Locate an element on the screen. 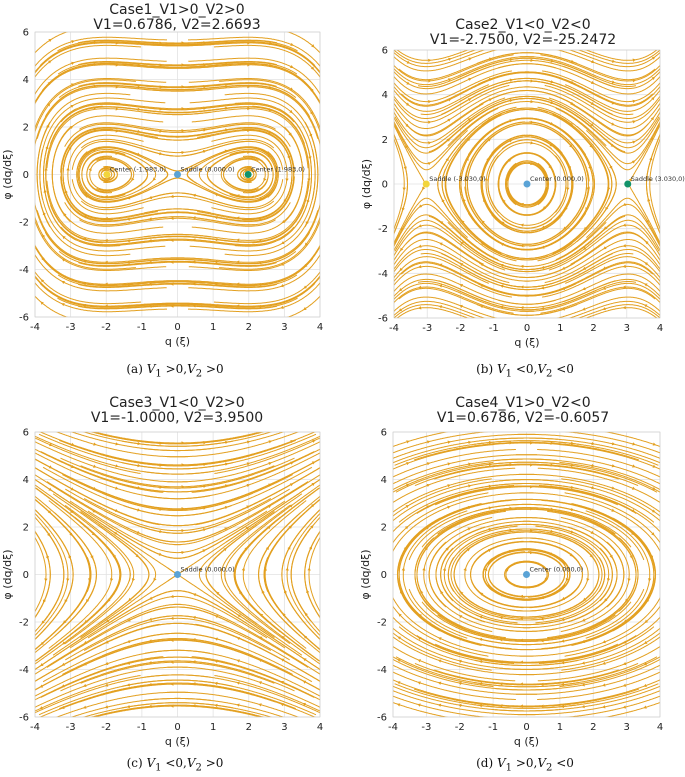 The width and height of the screenshot is (685, 777). equilibrium-label: Center (0.000,0) is located at coordinates (557, 179).